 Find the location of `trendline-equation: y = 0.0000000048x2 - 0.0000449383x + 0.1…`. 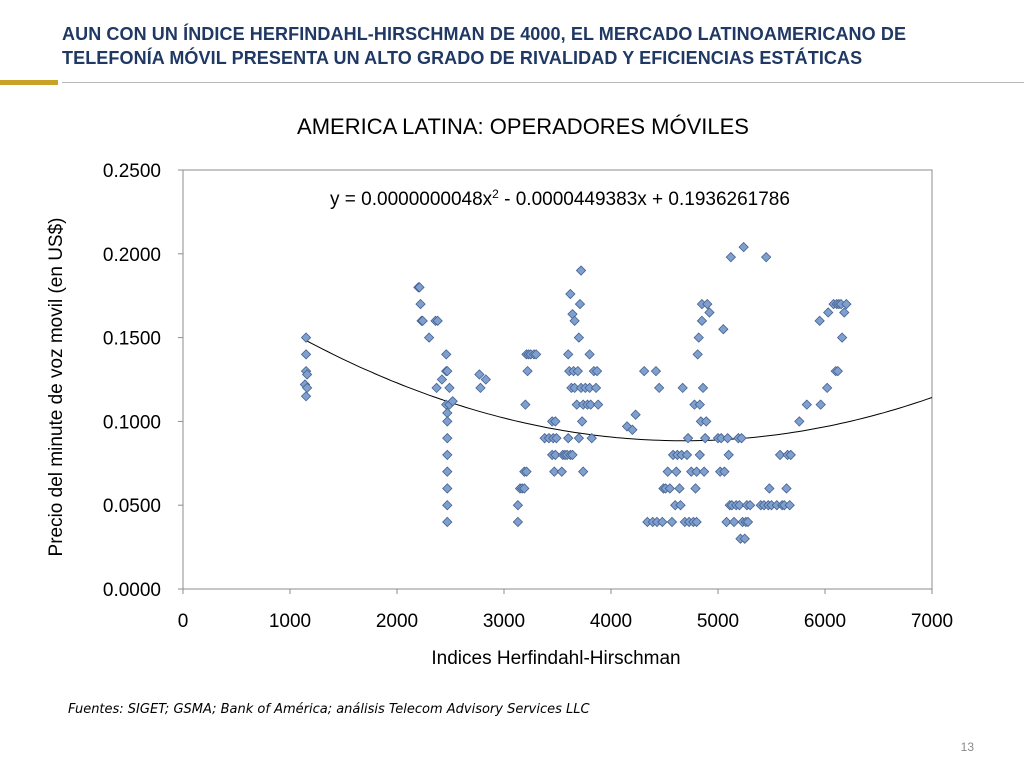

trendline-equation: y = 0.0000000048x2 - 0.0000449383x + 0.1… is located at coordinates (560, 198).